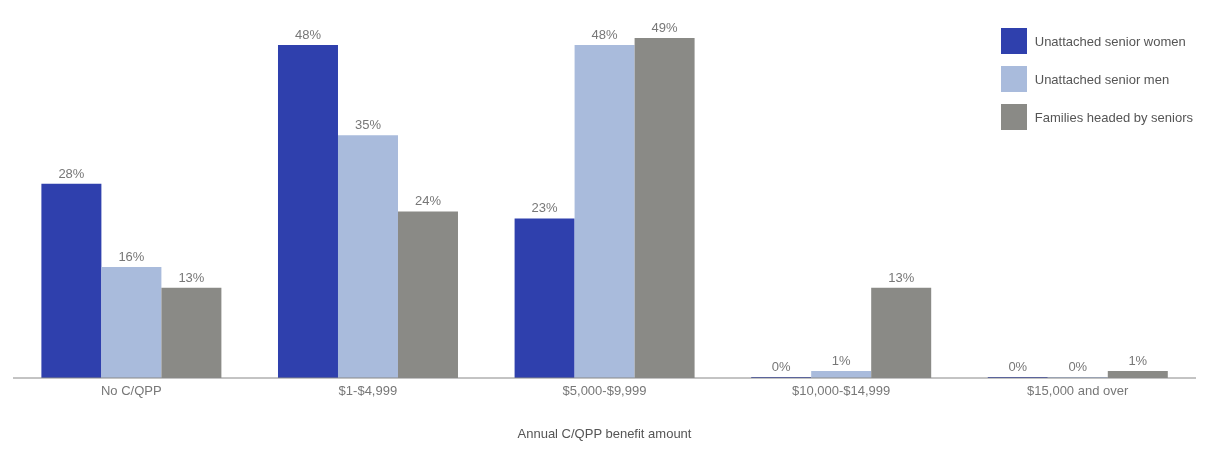 The height and width of the screenshot is (455, 1209). I want to click on legend-label: Unattached senior men, so click(1102, 79).